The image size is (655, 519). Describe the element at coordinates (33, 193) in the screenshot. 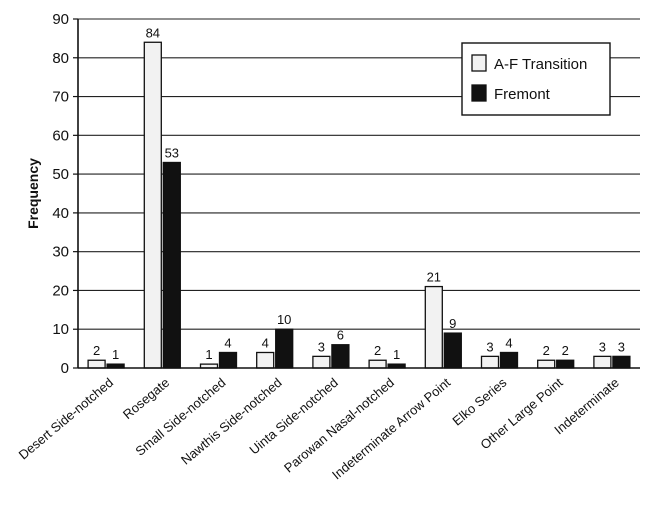

I see `y-axis-title: Frequency` at that location.